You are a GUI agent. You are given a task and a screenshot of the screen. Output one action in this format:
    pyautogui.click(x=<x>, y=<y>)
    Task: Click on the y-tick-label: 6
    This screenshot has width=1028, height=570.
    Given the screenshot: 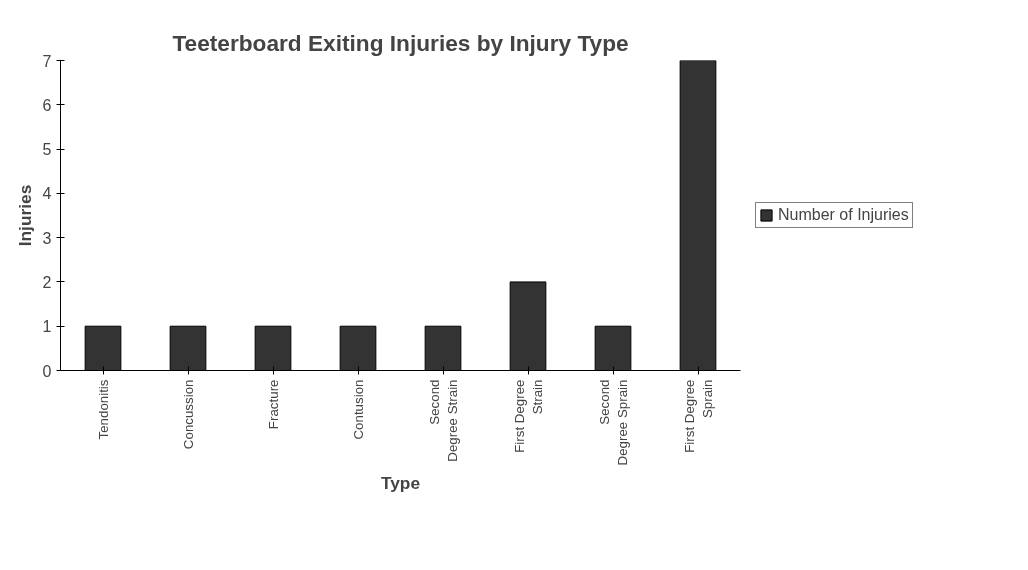 What is the action you would take?
    pyautogui.click(x=47, y=105)
    